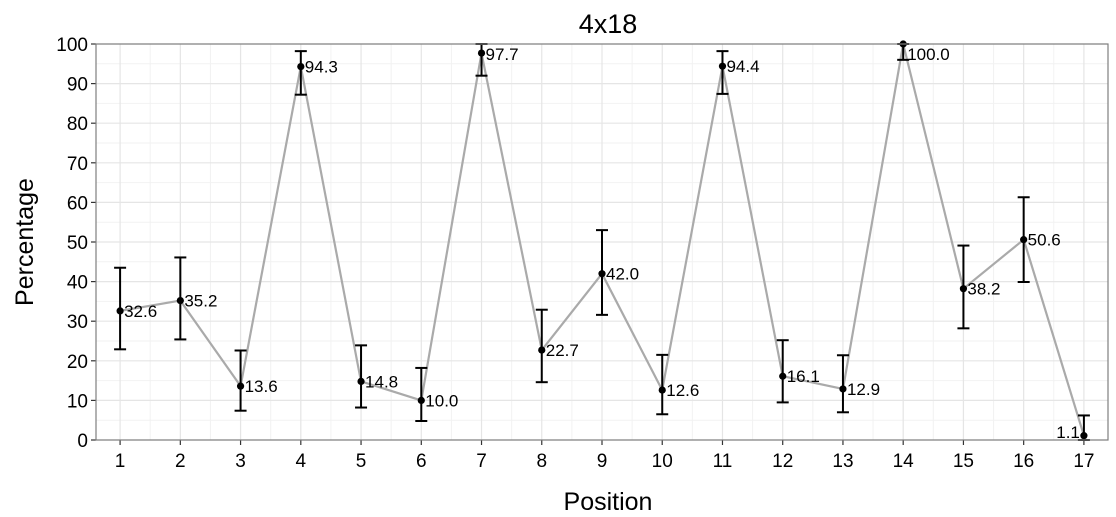 The height and width of the screenshot is (517, 1116). I want to click on y-tick-label: 30, so click(77, 322).